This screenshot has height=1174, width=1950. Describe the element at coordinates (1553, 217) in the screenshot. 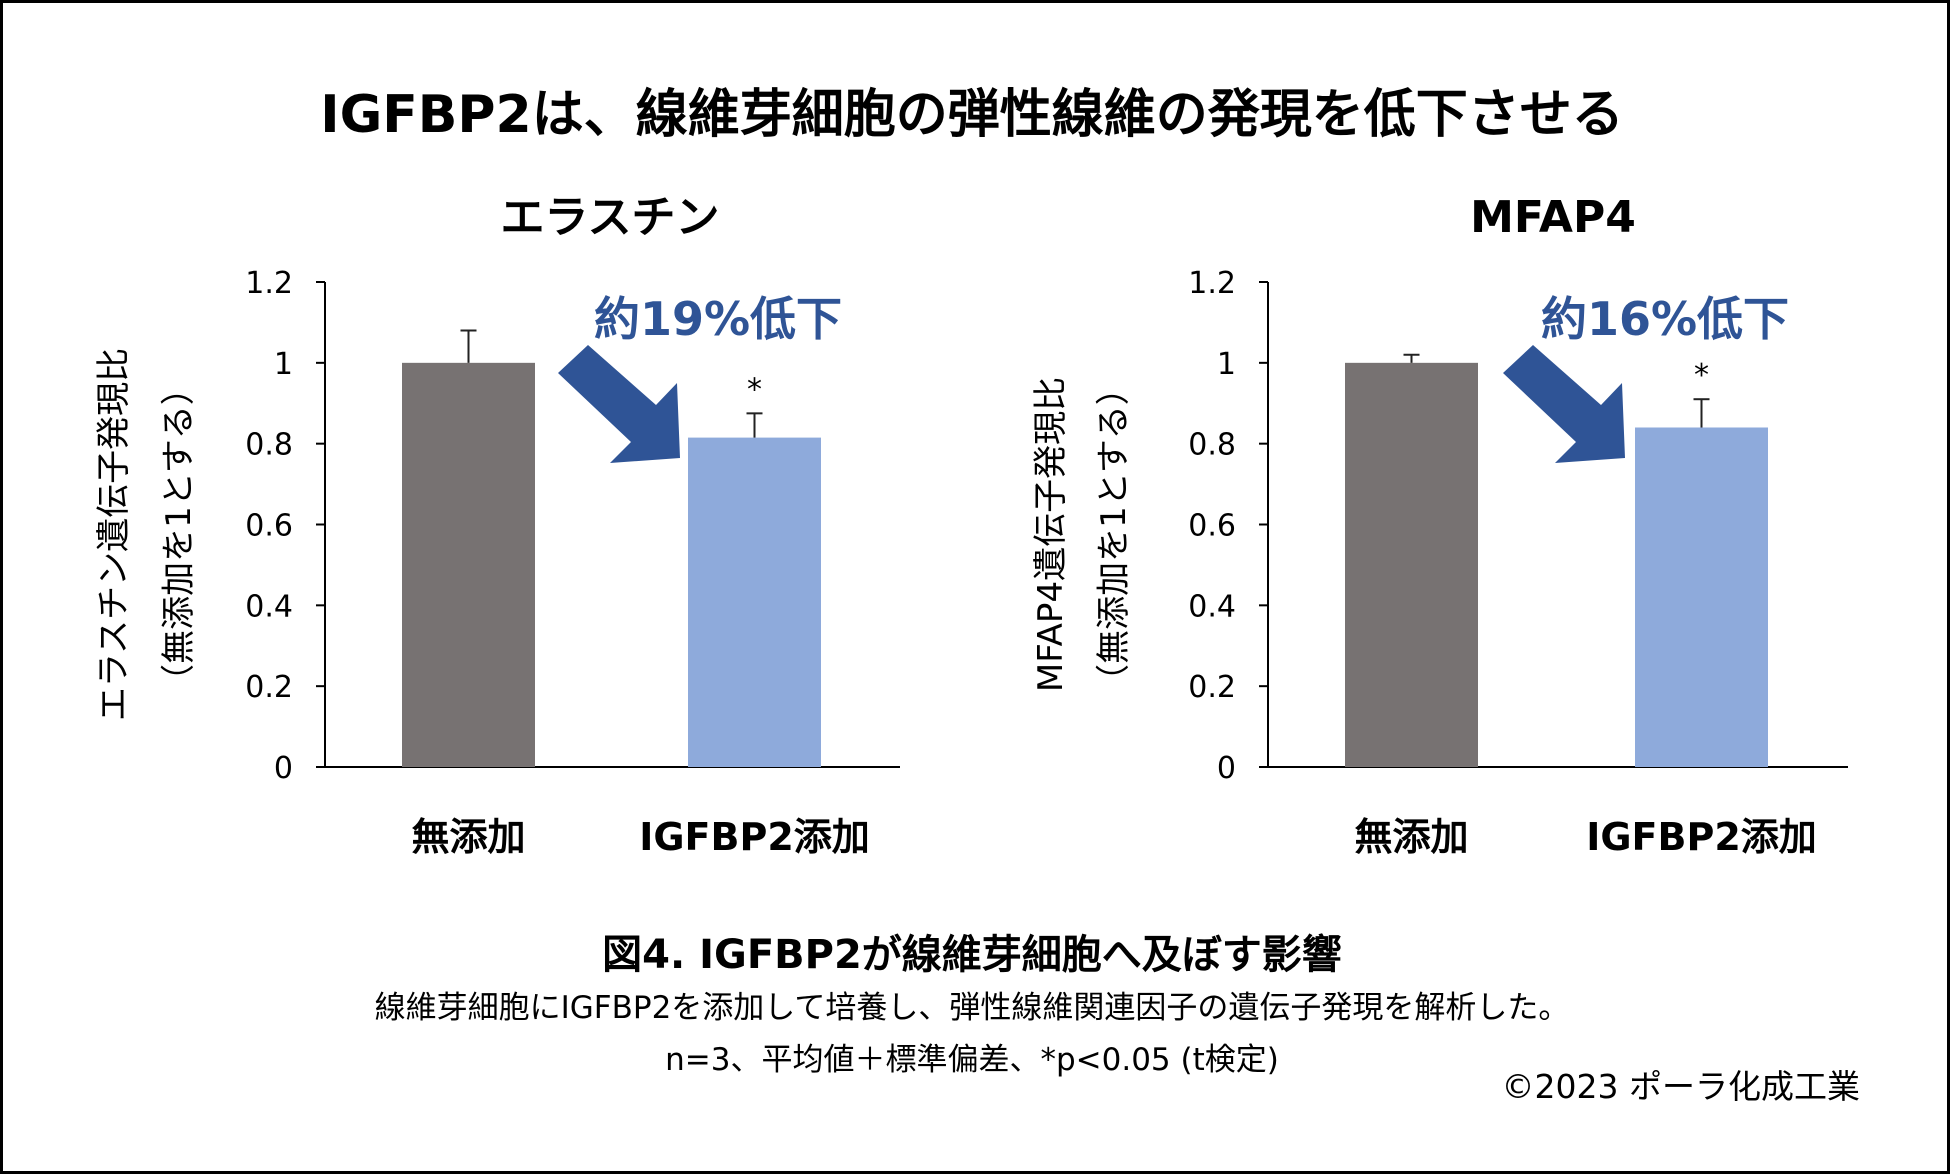

I see `chart-title: MFAP4` at that location.